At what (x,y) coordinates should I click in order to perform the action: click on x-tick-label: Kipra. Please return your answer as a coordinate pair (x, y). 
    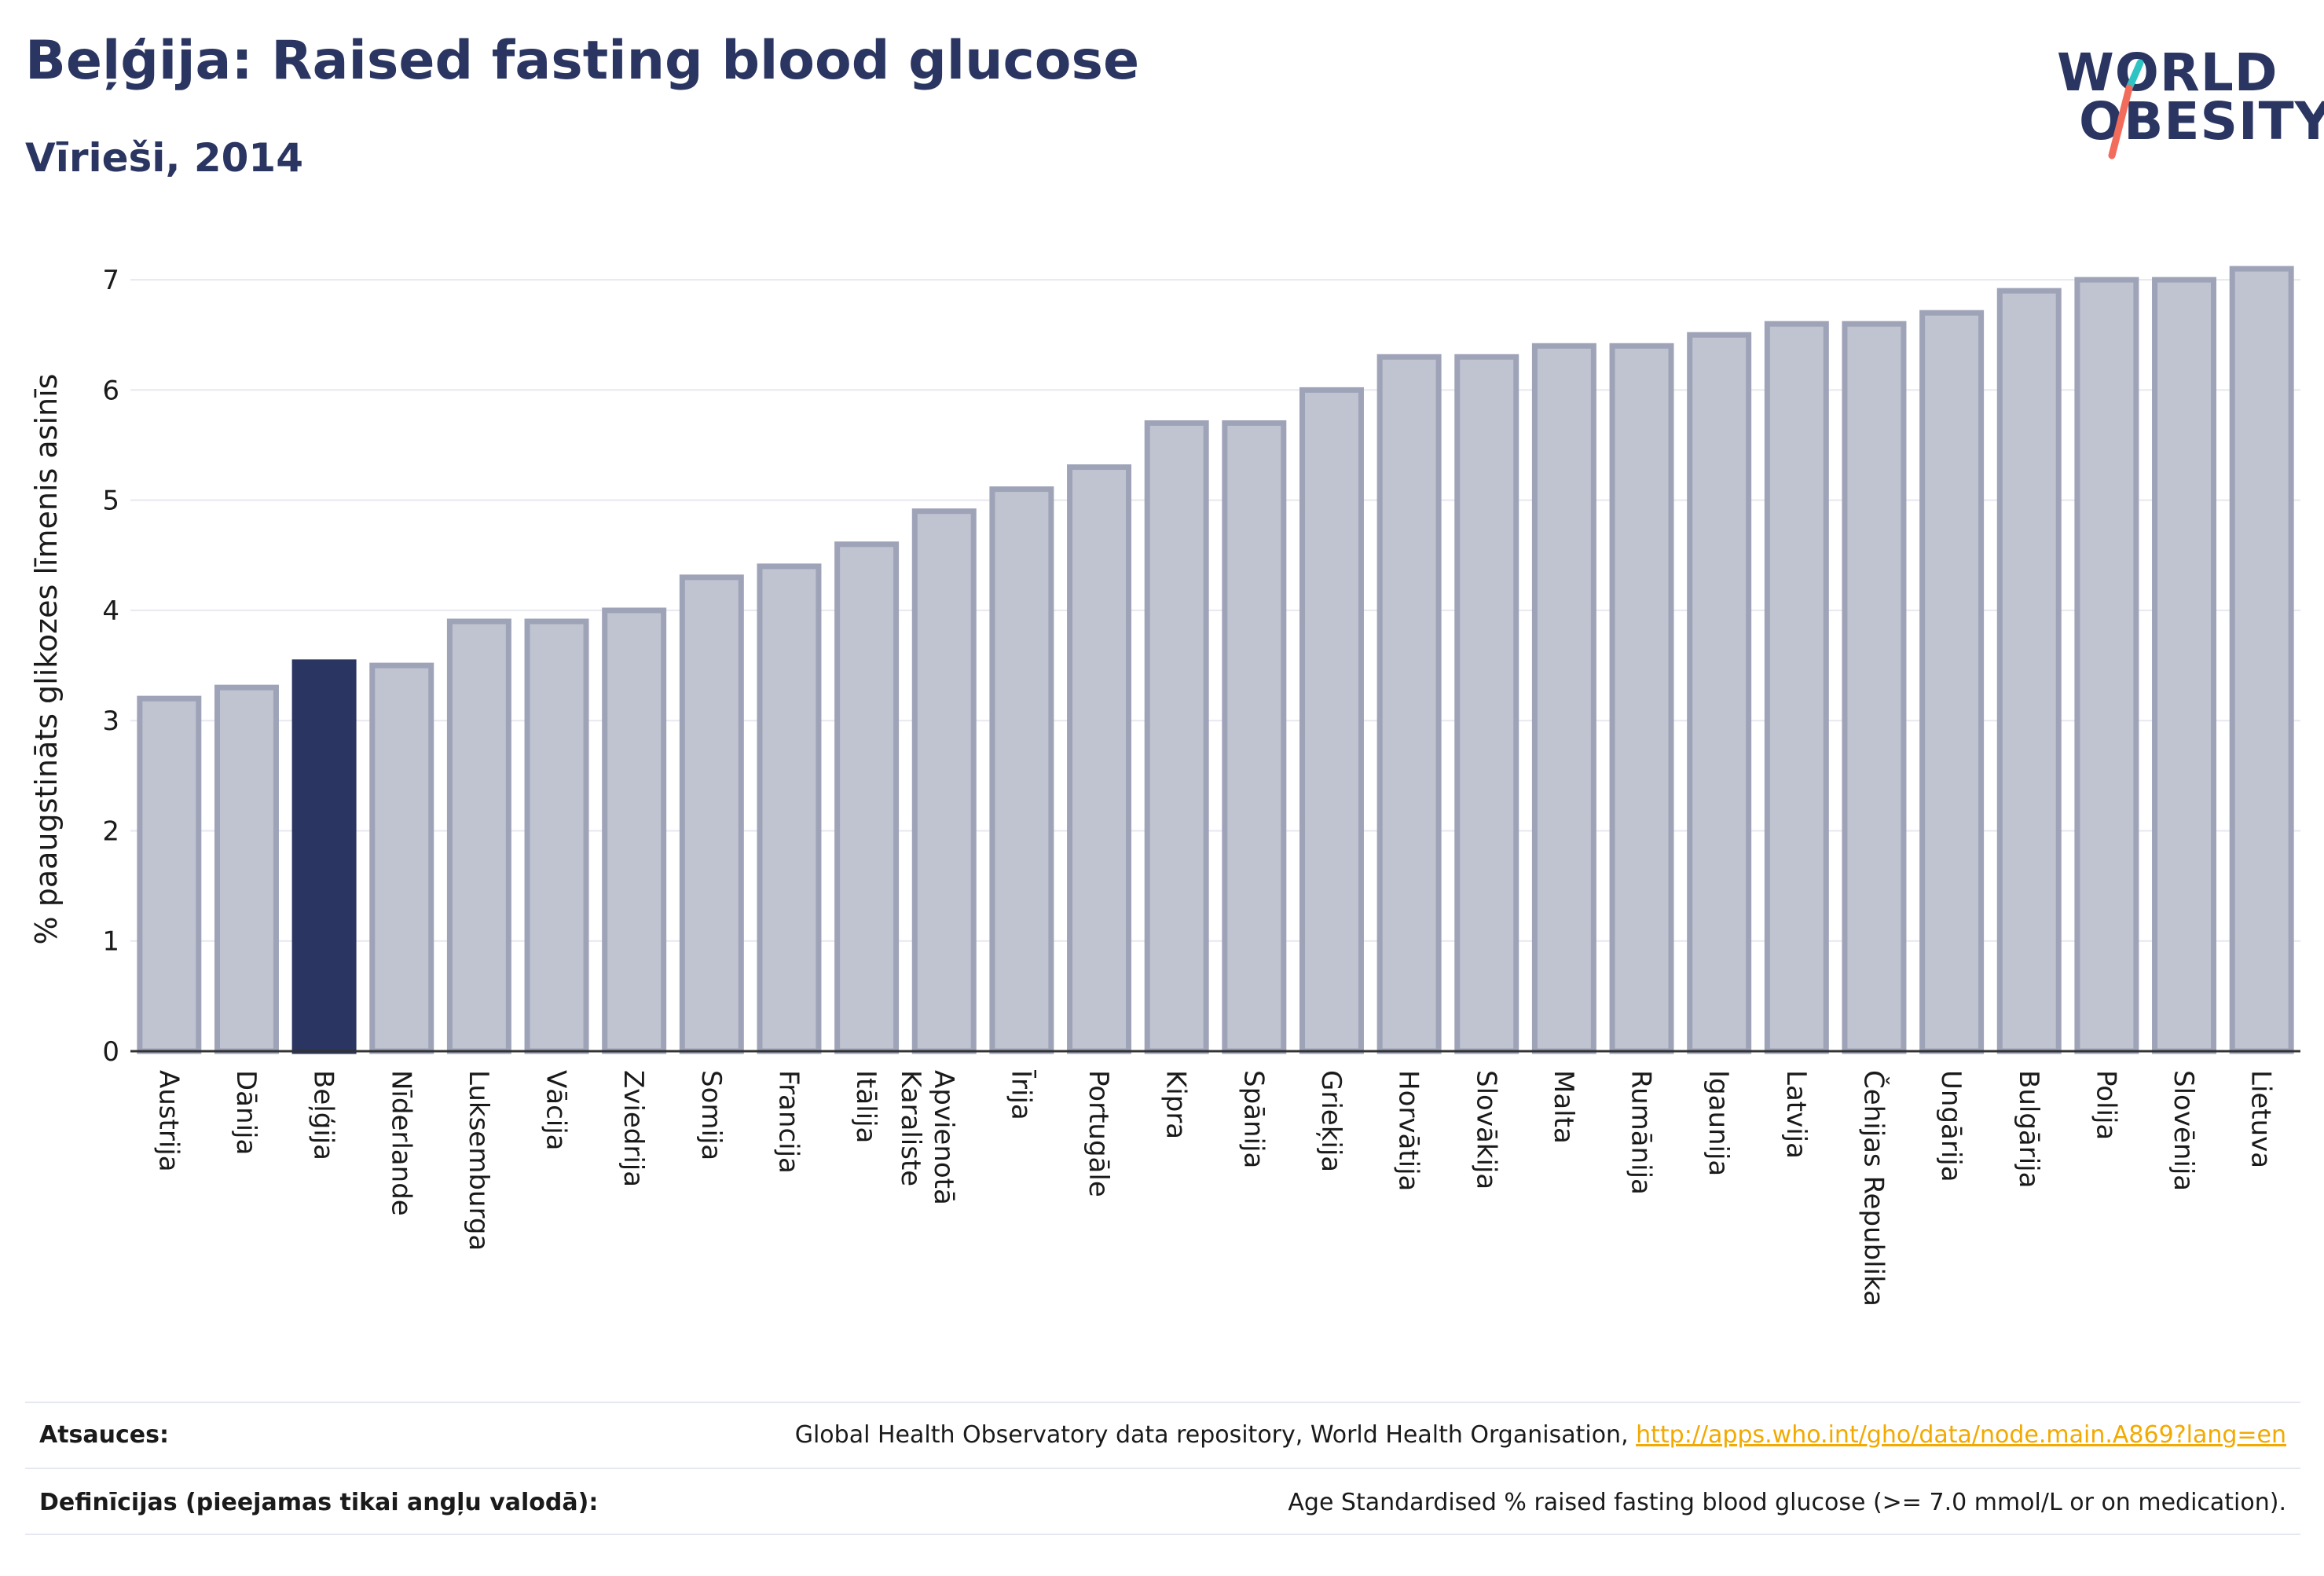
    Looking at the image, I should click on (1176, 1104).